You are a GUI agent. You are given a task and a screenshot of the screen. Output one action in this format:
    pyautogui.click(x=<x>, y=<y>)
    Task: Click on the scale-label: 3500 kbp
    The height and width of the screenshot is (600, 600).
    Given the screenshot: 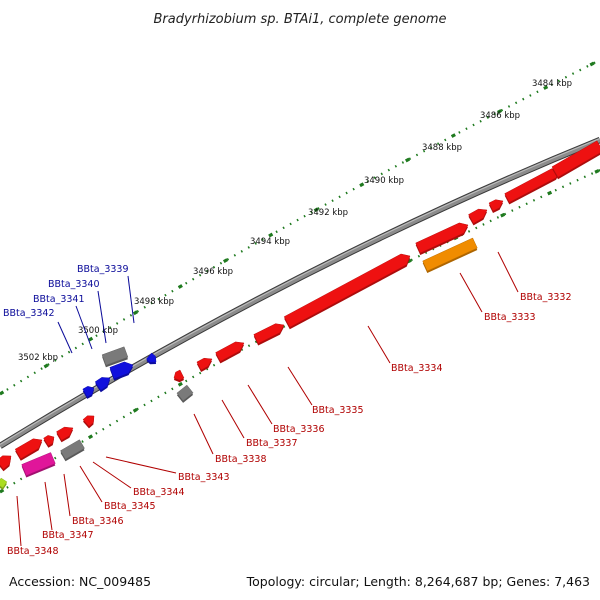 What is the action you would take?
    pyautogui.click(x=98, y=331)
    